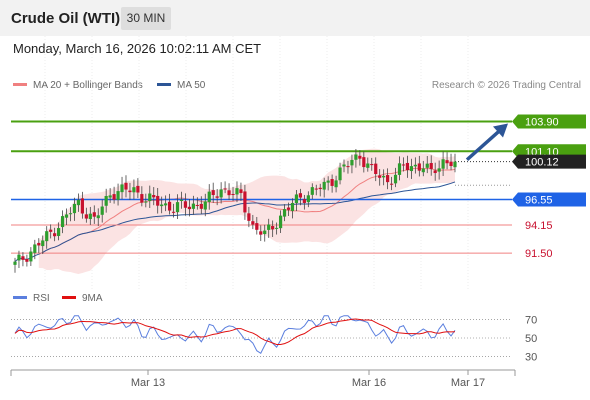 The width and height of the screenshot is (590, 400). What do you see at coordinates (41, 298) in the screenshot?
I see `legend-rsi-label: RSI` at bounding box center [41, 298].